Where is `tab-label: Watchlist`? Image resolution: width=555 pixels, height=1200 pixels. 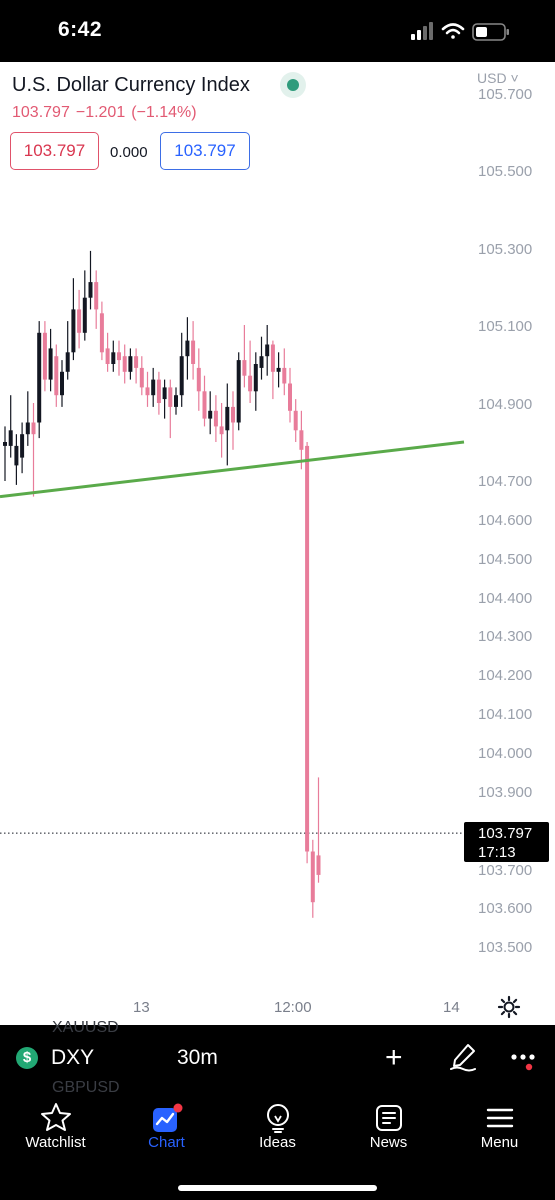 tab-label: Watchlist is located at coordinates (55, 1142).